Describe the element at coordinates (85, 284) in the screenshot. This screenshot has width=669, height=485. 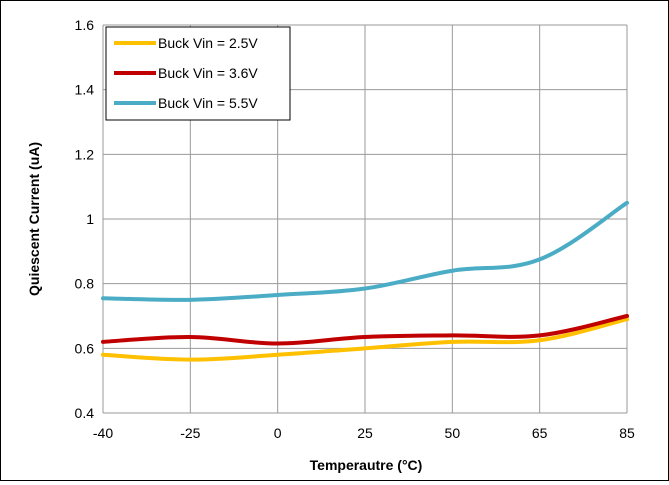
I see `y-tick-label: 0.8` at that location.